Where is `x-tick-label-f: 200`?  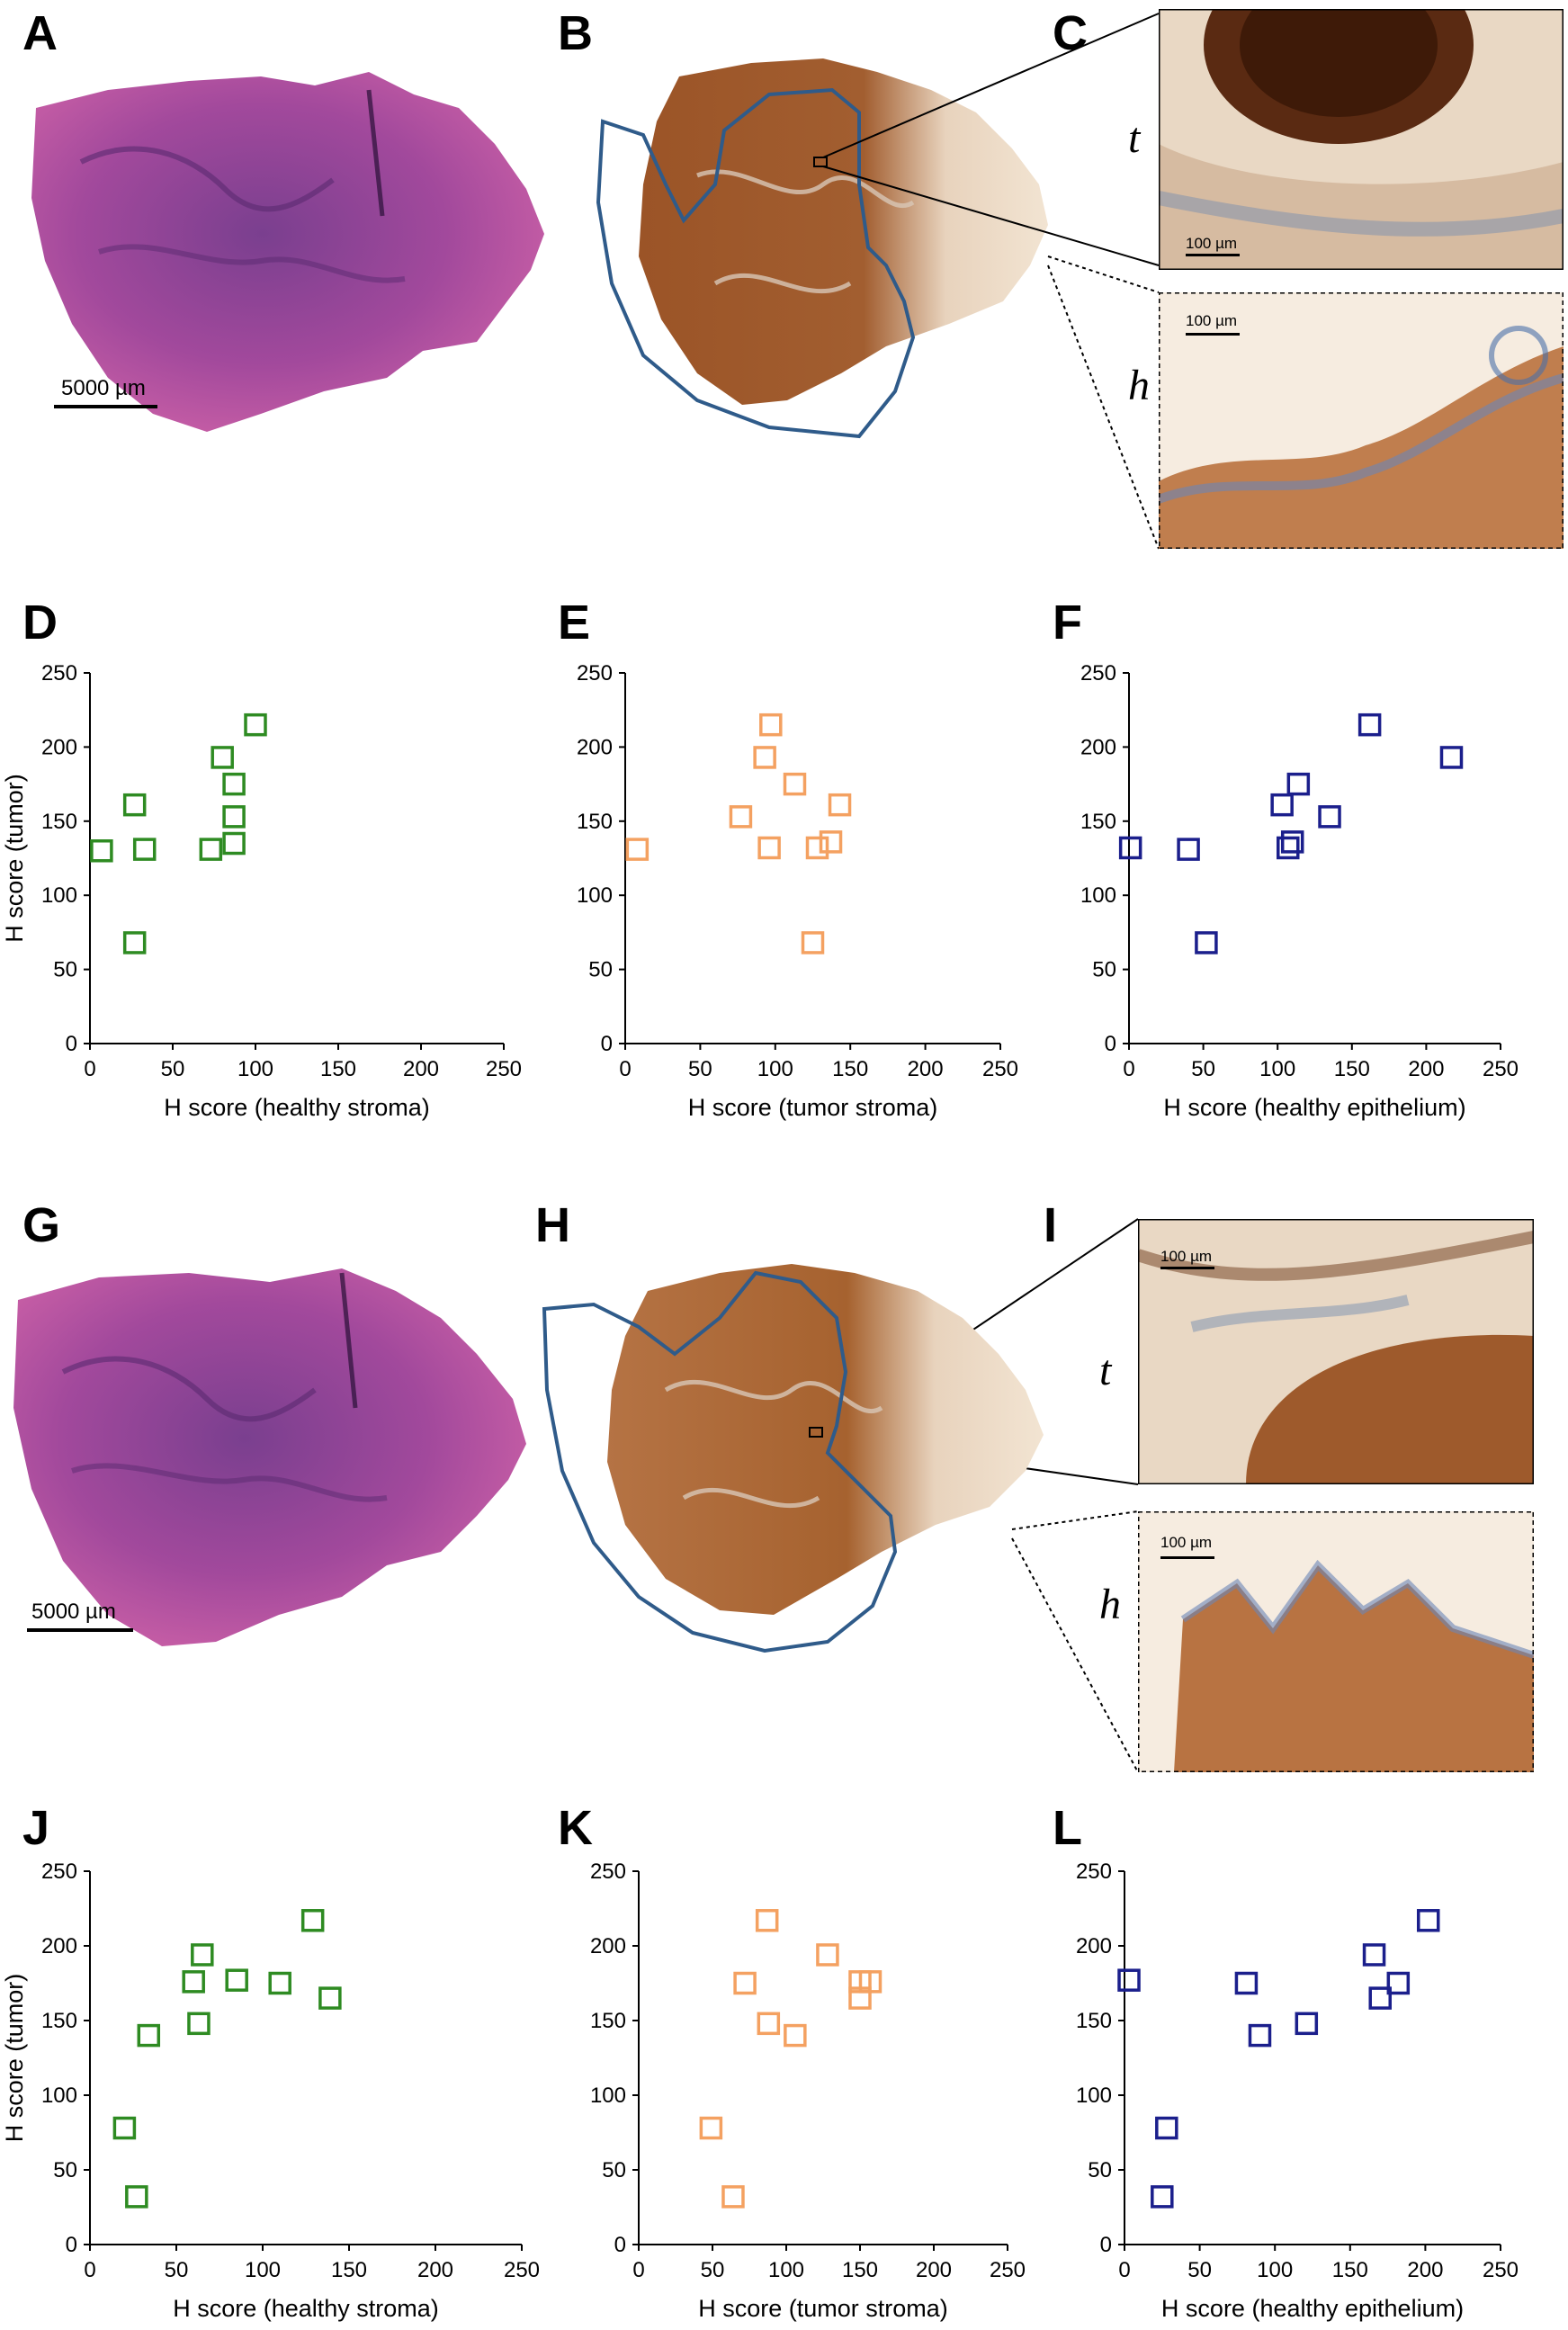
x-tick-label-f: 200 is located at coordinates (1426, 1069).